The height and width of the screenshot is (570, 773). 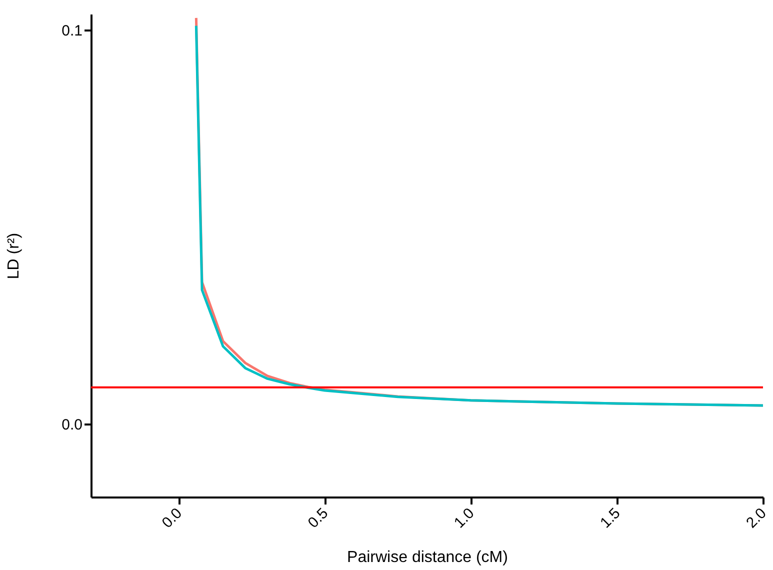 I want to click on x-tick-label: 0.5, so click(x=318, y=518).